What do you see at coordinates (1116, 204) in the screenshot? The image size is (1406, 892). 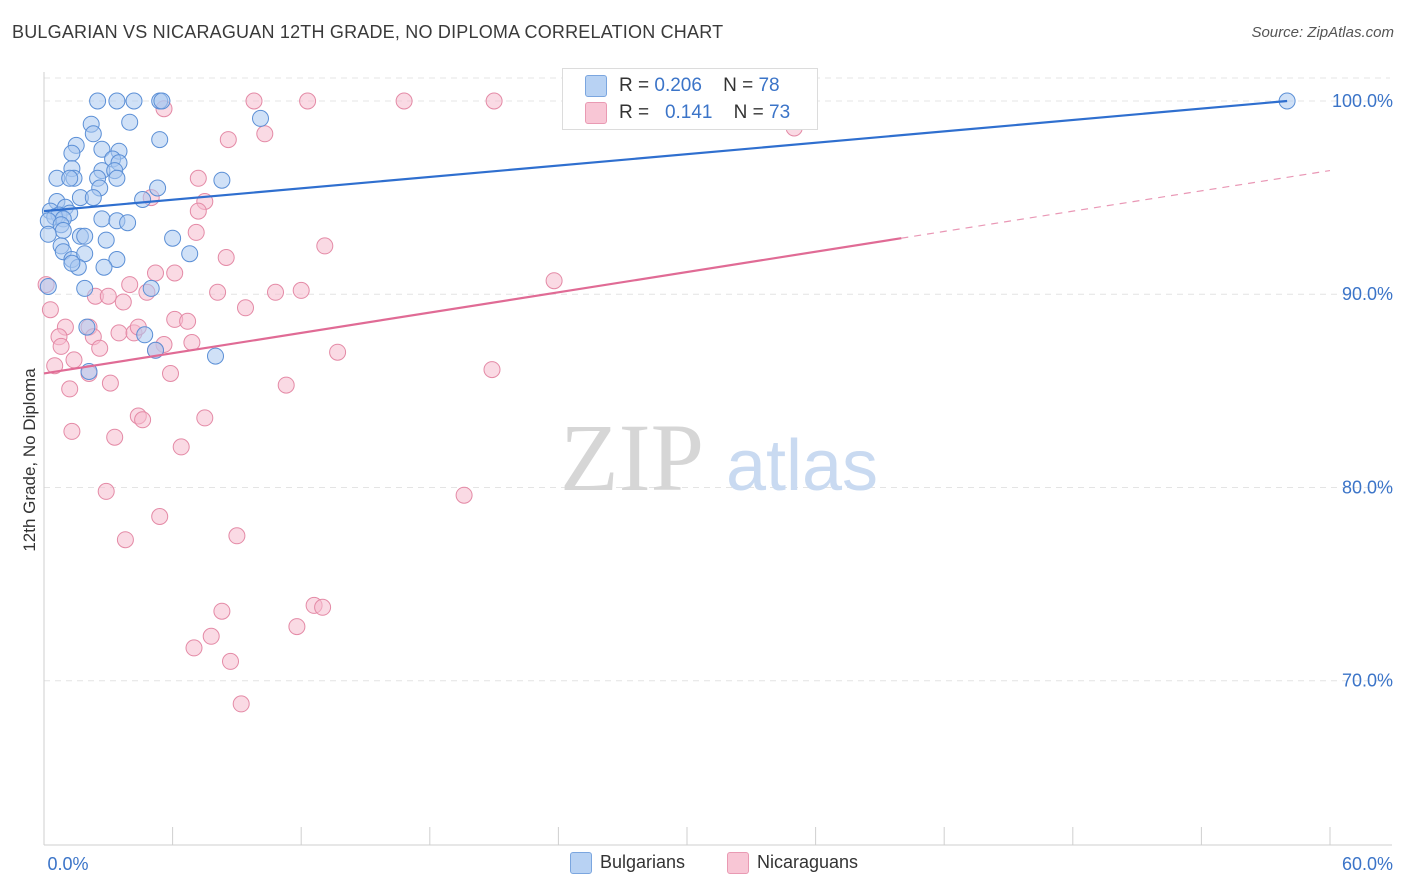 I see `nicaraguans-trend-extension` at bounding box center [1116, 204].